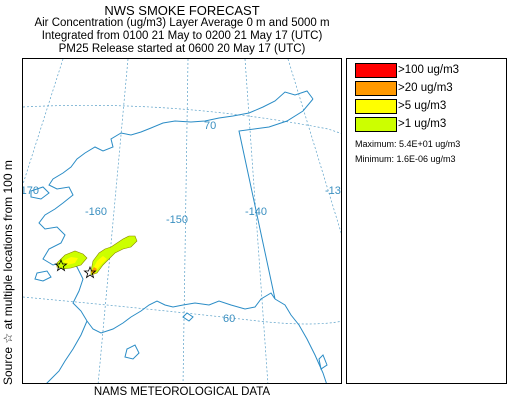  I want to click on legend-item-20: >20 ug/m3, so click(430, 88).